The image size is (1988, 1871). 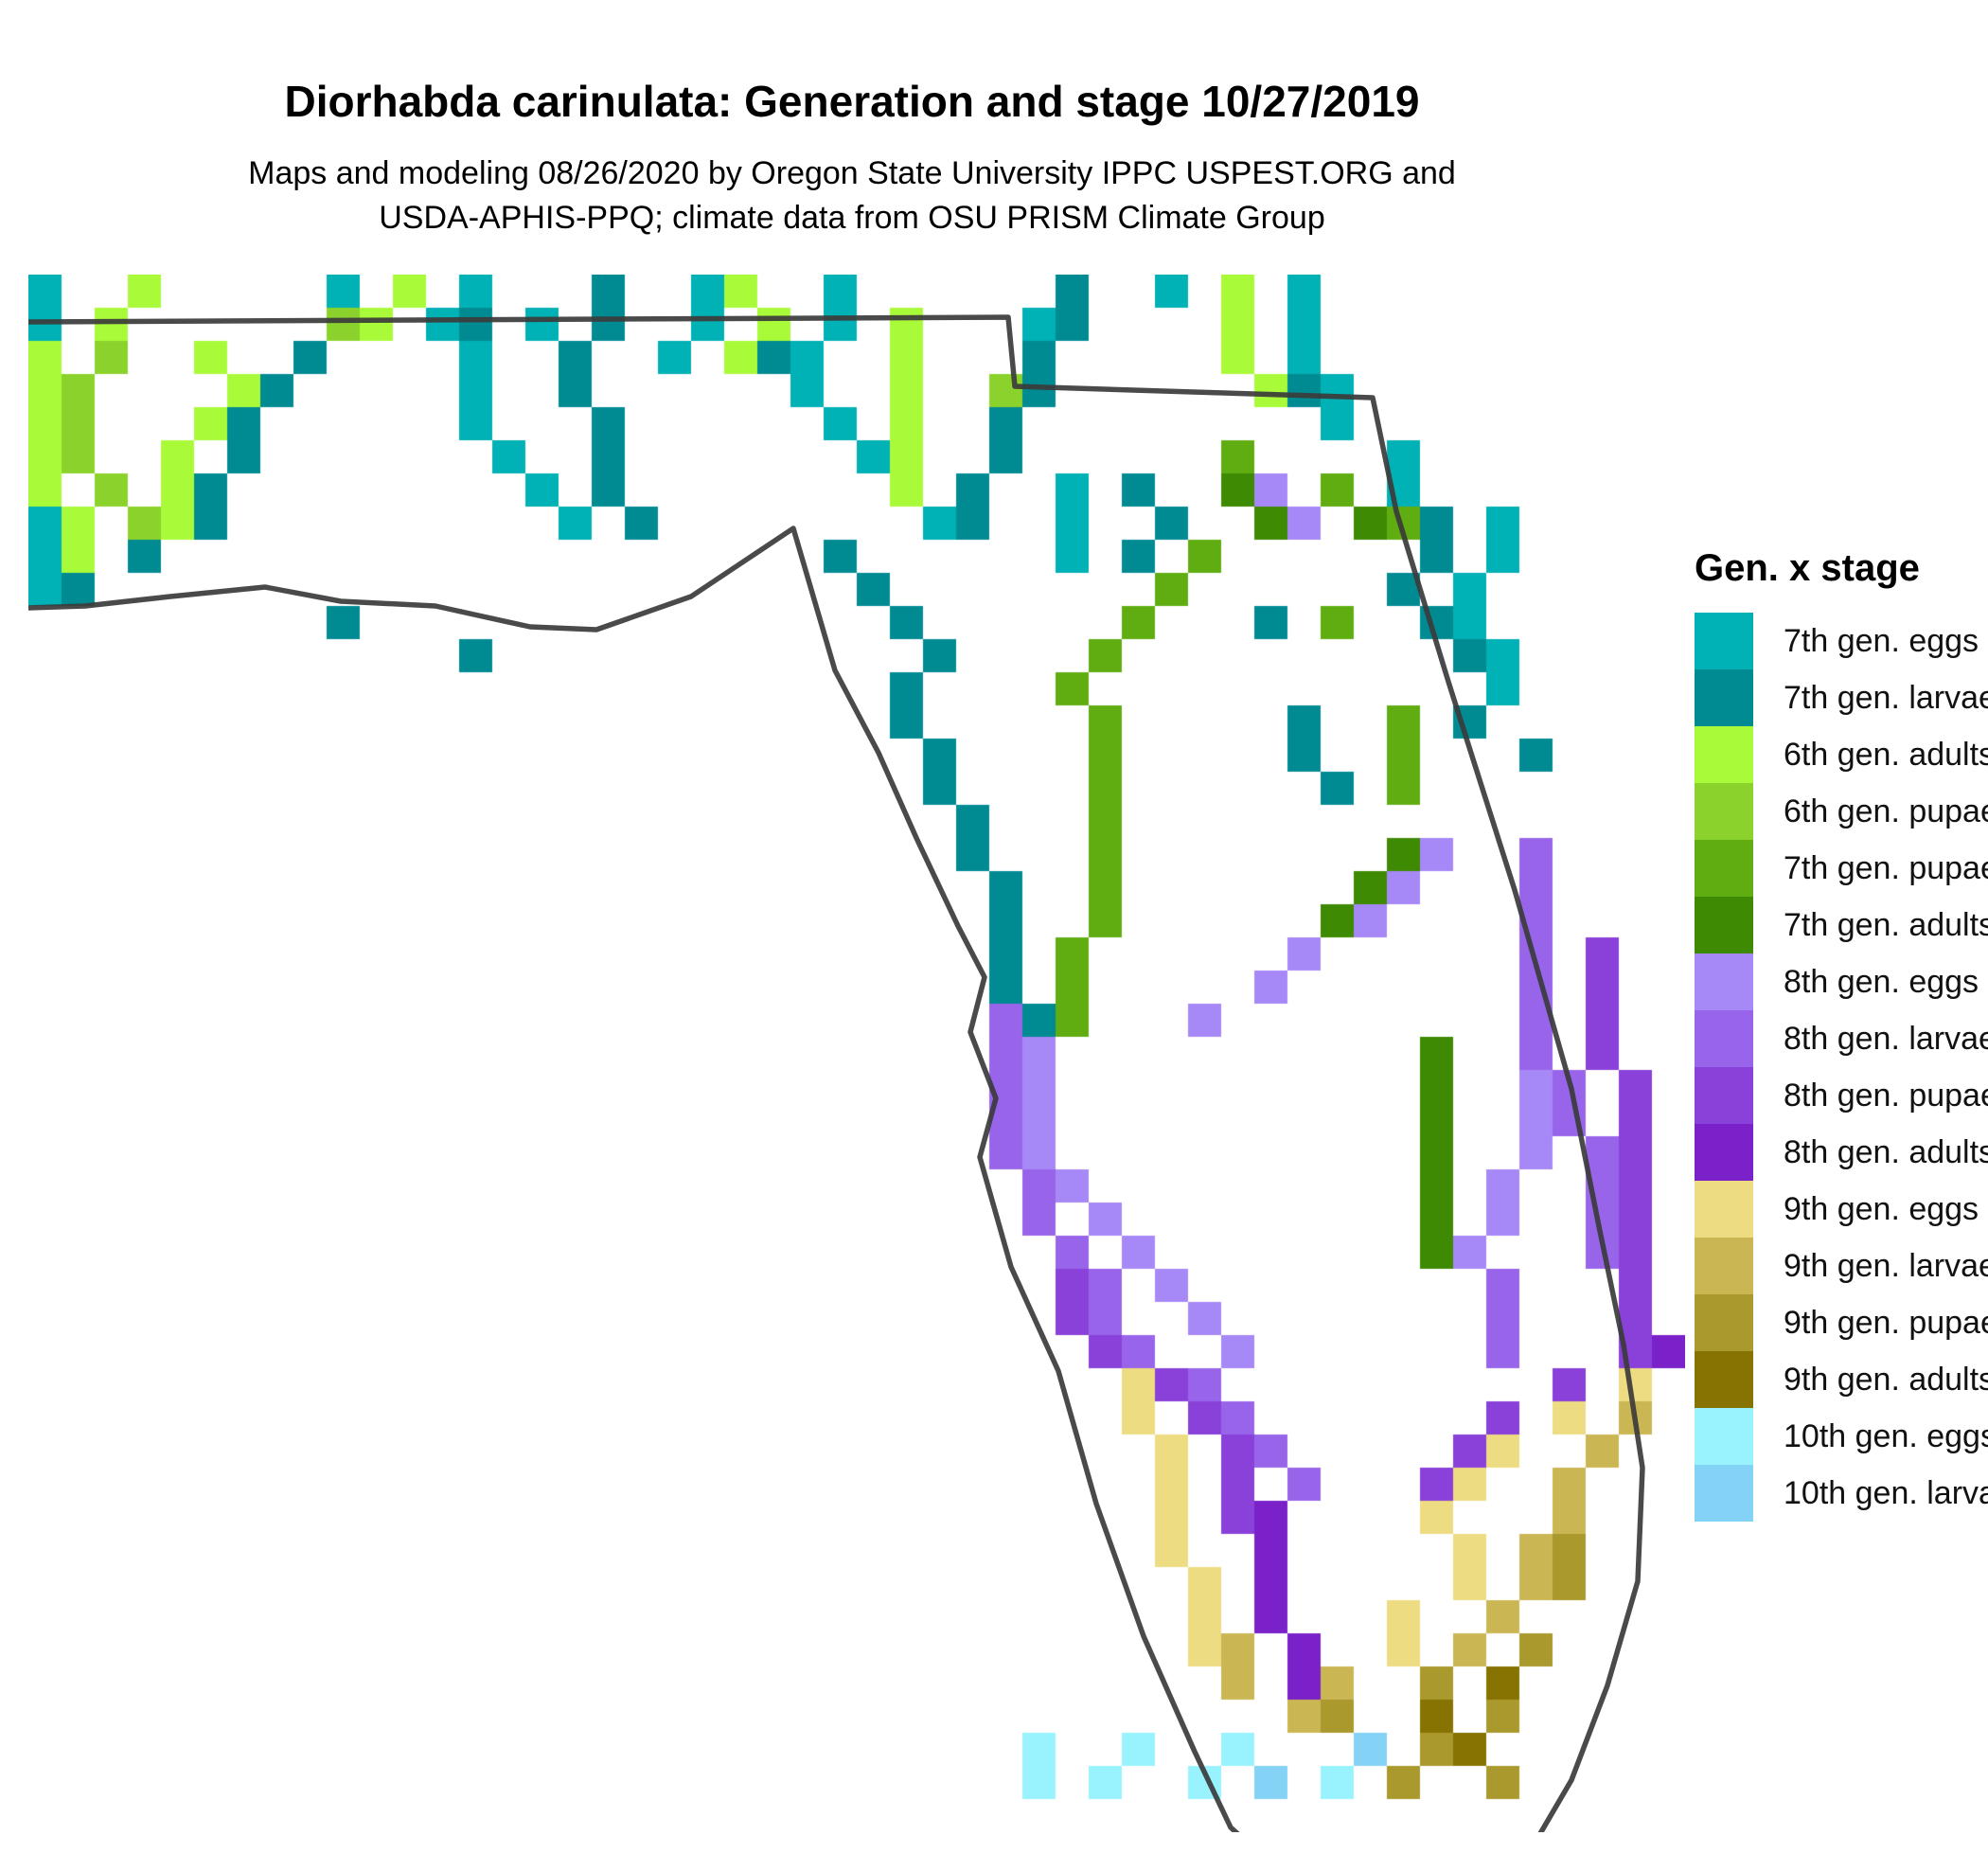 What do you see at coordinates (1886, 1095) in the screenshot?
I see `legend-item-label: 8th gen. pupae` at bounding box center [1886, 1095].